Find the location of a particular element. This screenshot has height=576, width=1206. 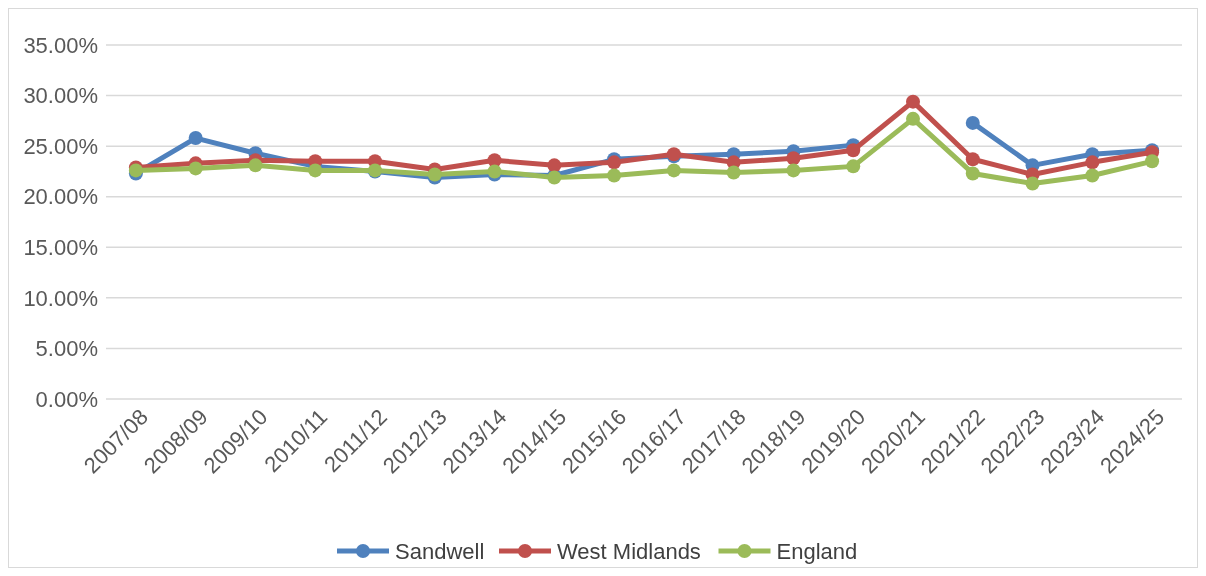

y-tick-label: 5.00% is located at coordinates (66, 349).